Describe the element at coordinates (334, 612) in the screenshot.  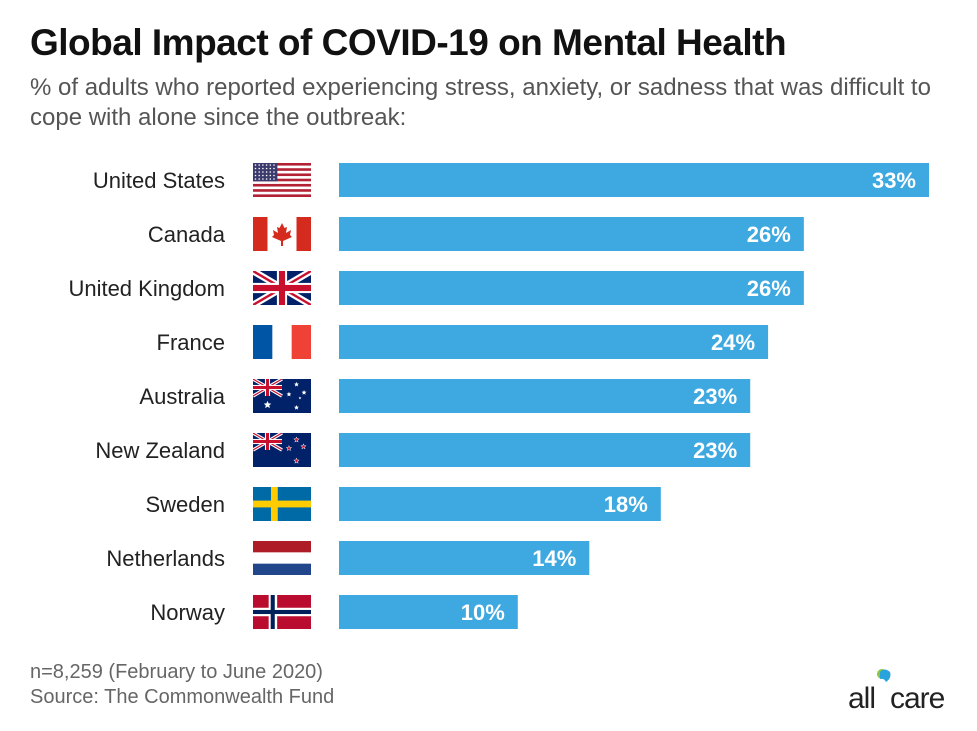
I see `bar-row: Norway 10%` at that location.